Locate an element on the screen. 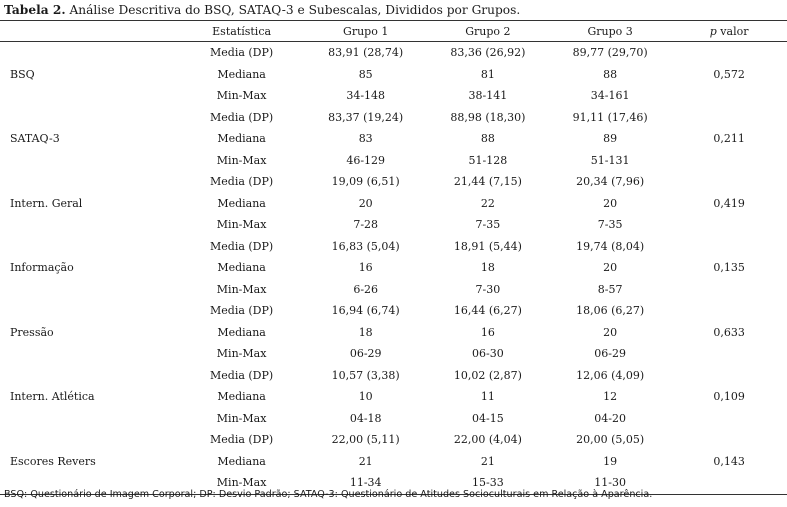 This screenshot has height=507, width=787. variable-name-cell: Intern. Atlética is located at coordinates (52, 397).